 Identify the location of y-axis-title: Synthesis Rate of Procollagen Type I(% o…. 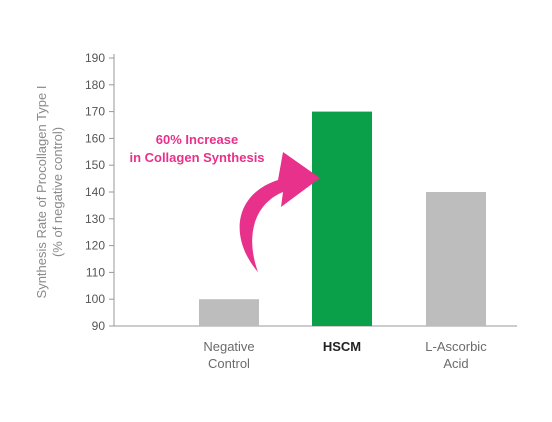
(49, 192).